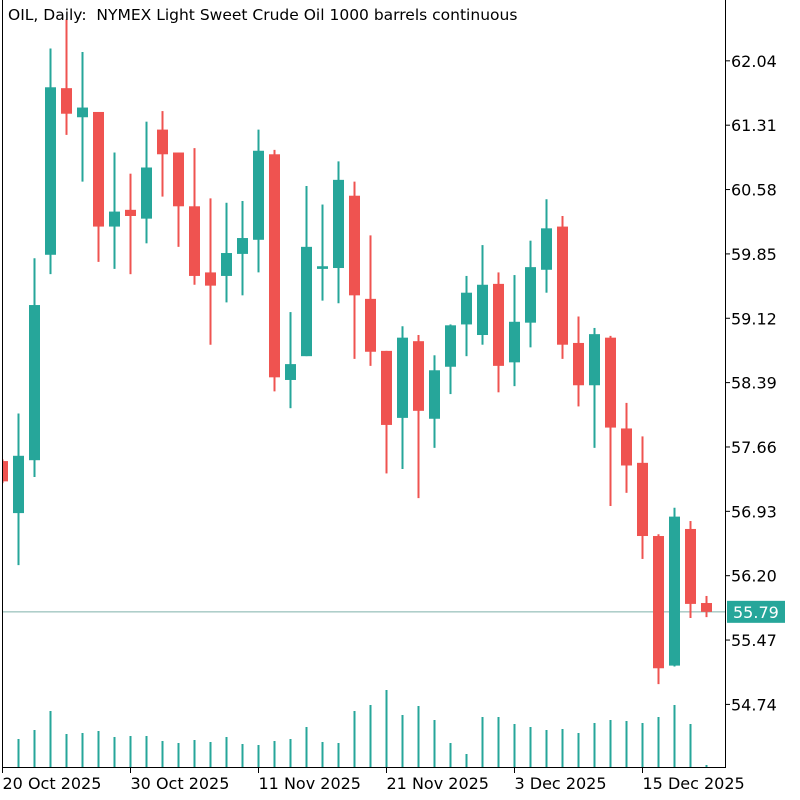 This screenshot has height=800, width=800. What do you see at coordinates (438, 783) in the screenshot?
I see `time-tick-label: 21 Nov 2025` at bounding box center [438, 783].